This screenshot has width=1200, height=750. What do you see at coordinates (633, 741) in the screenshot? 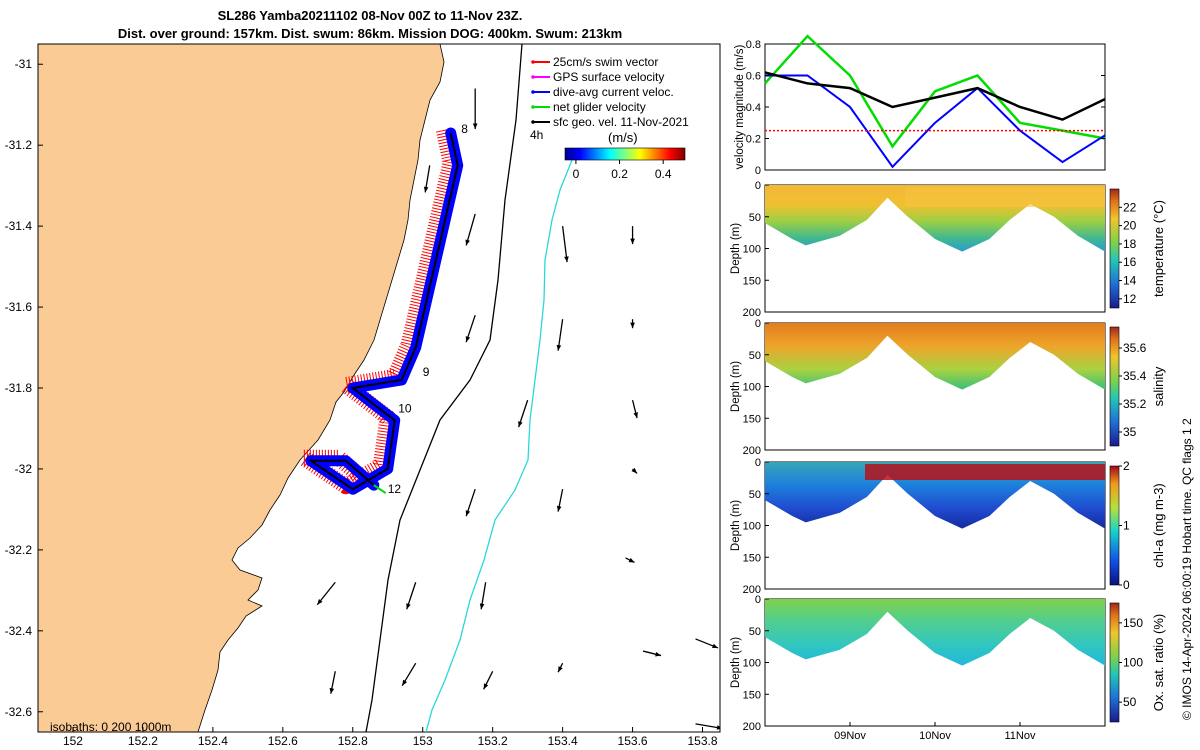
I see `map-x-tick-label: 153.6` at bounding box center [633, 741].